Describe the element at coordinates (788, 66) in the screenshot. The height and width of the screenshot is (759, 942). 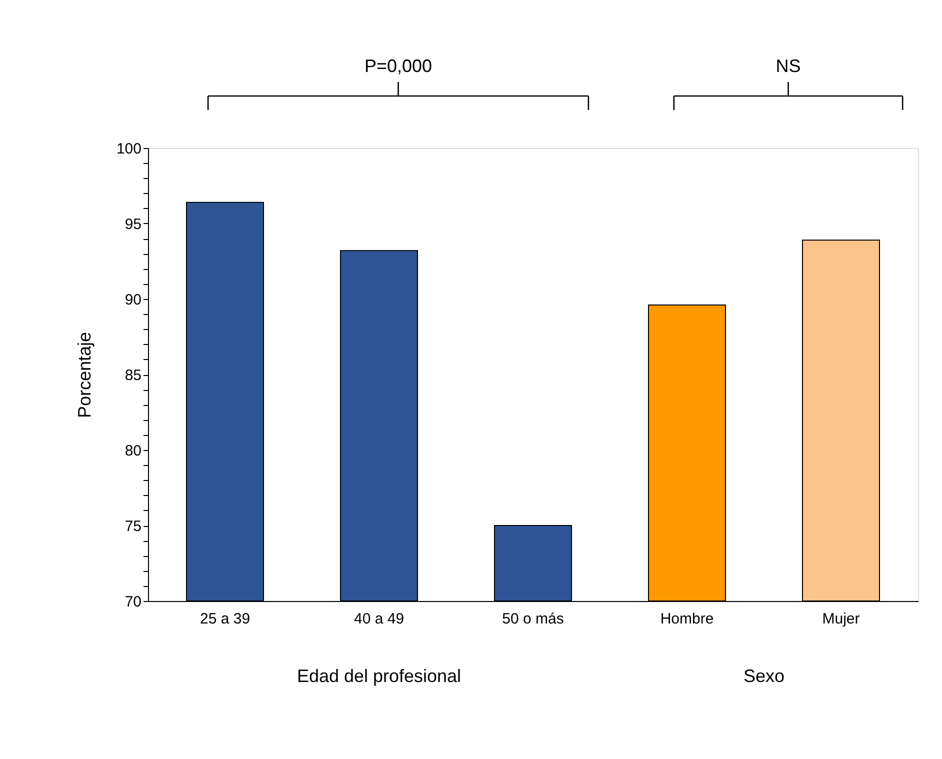
I see `text: NS` at that location.